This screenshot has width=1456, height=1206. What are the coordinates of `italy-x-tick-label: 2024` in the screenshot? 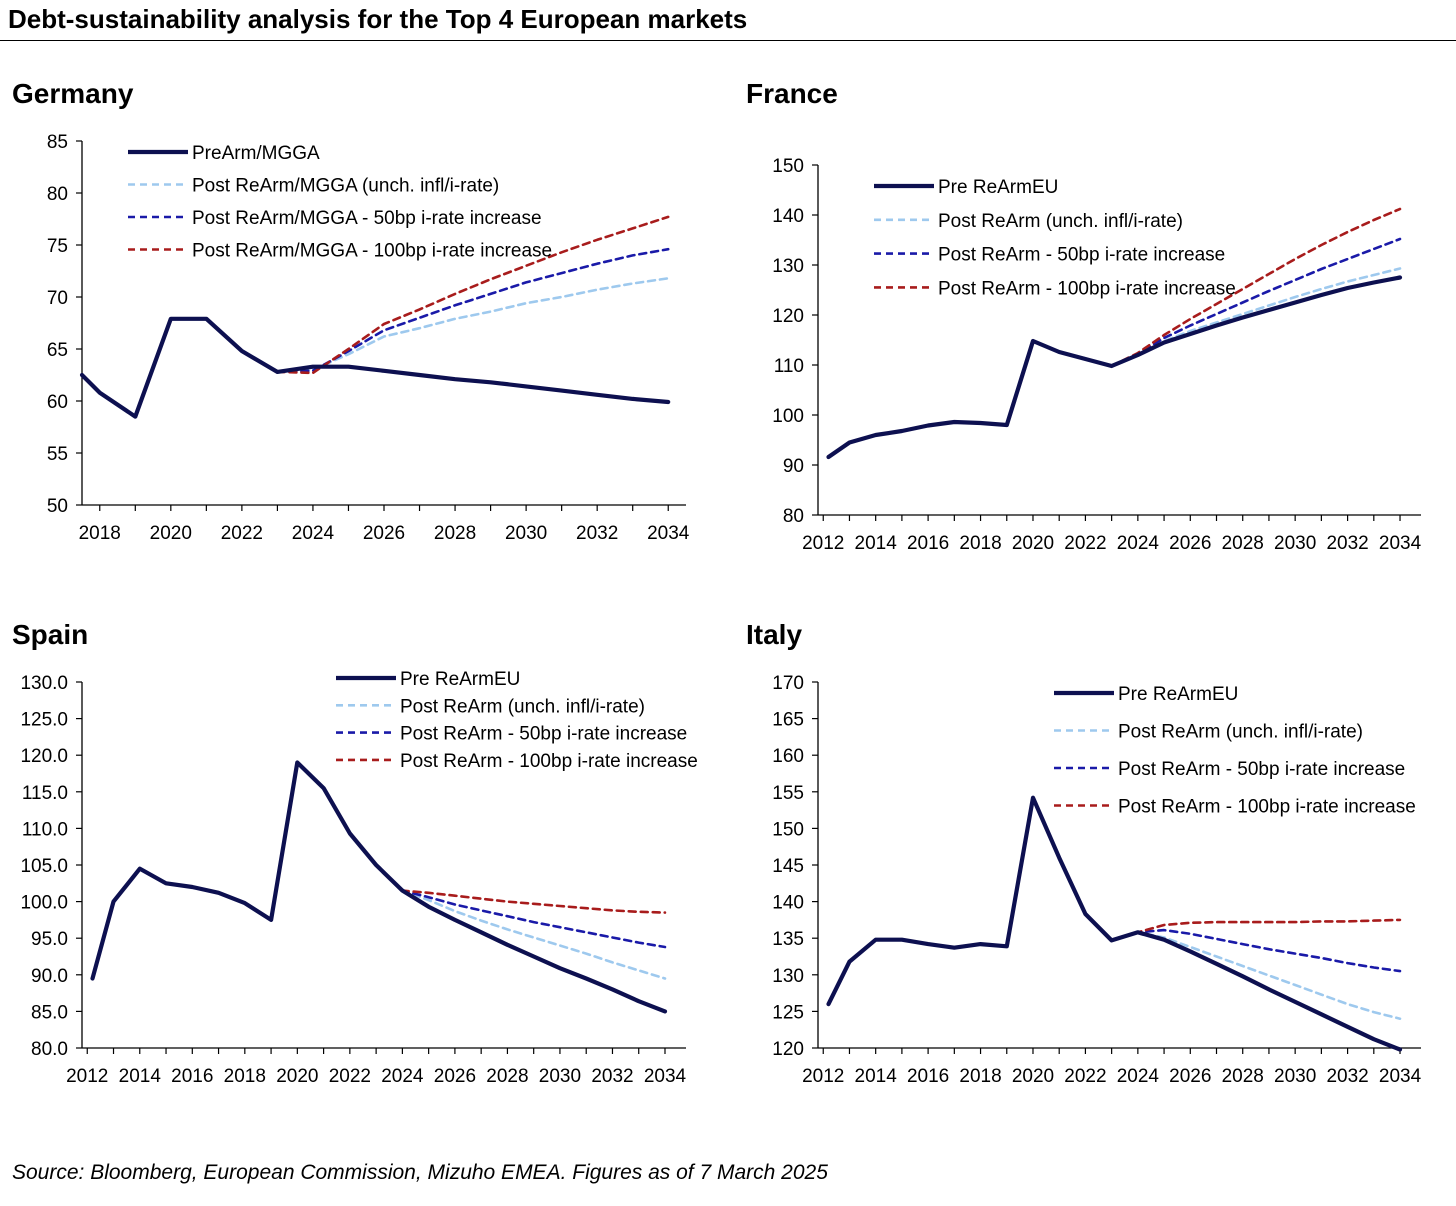 It's located at (1138, 1076).